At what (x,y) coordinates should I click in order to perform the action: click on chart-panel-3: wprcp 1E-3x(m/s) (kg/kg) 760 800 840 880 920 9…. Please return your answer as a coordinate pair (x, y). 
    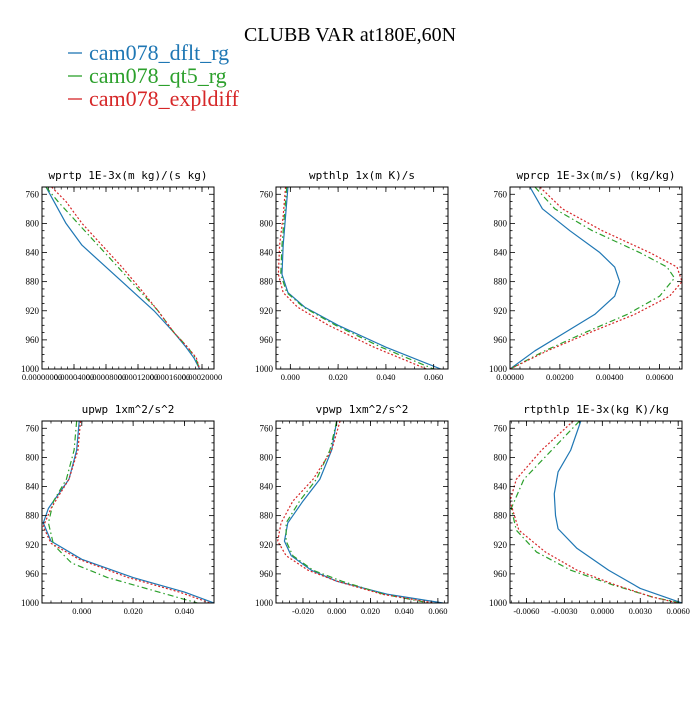
    Looking at the image, I should click on (586, 275).